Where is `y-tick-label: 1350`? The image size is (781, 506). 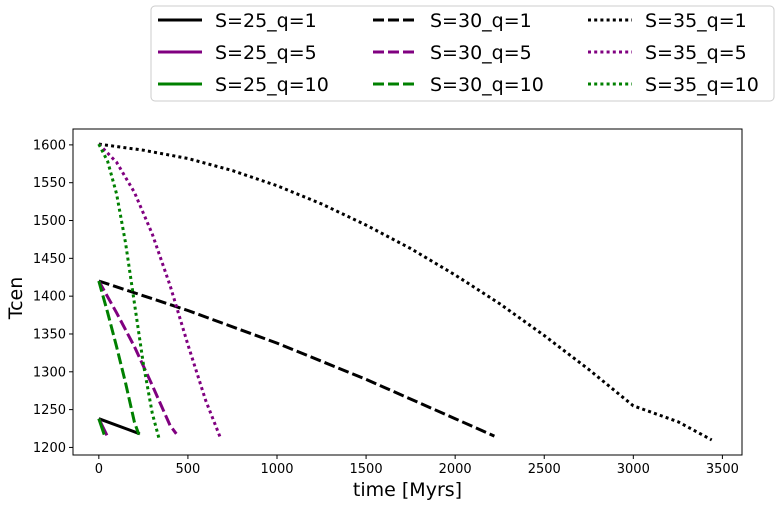 y-tick-label: 1350 is located at coordinates (49, 334).